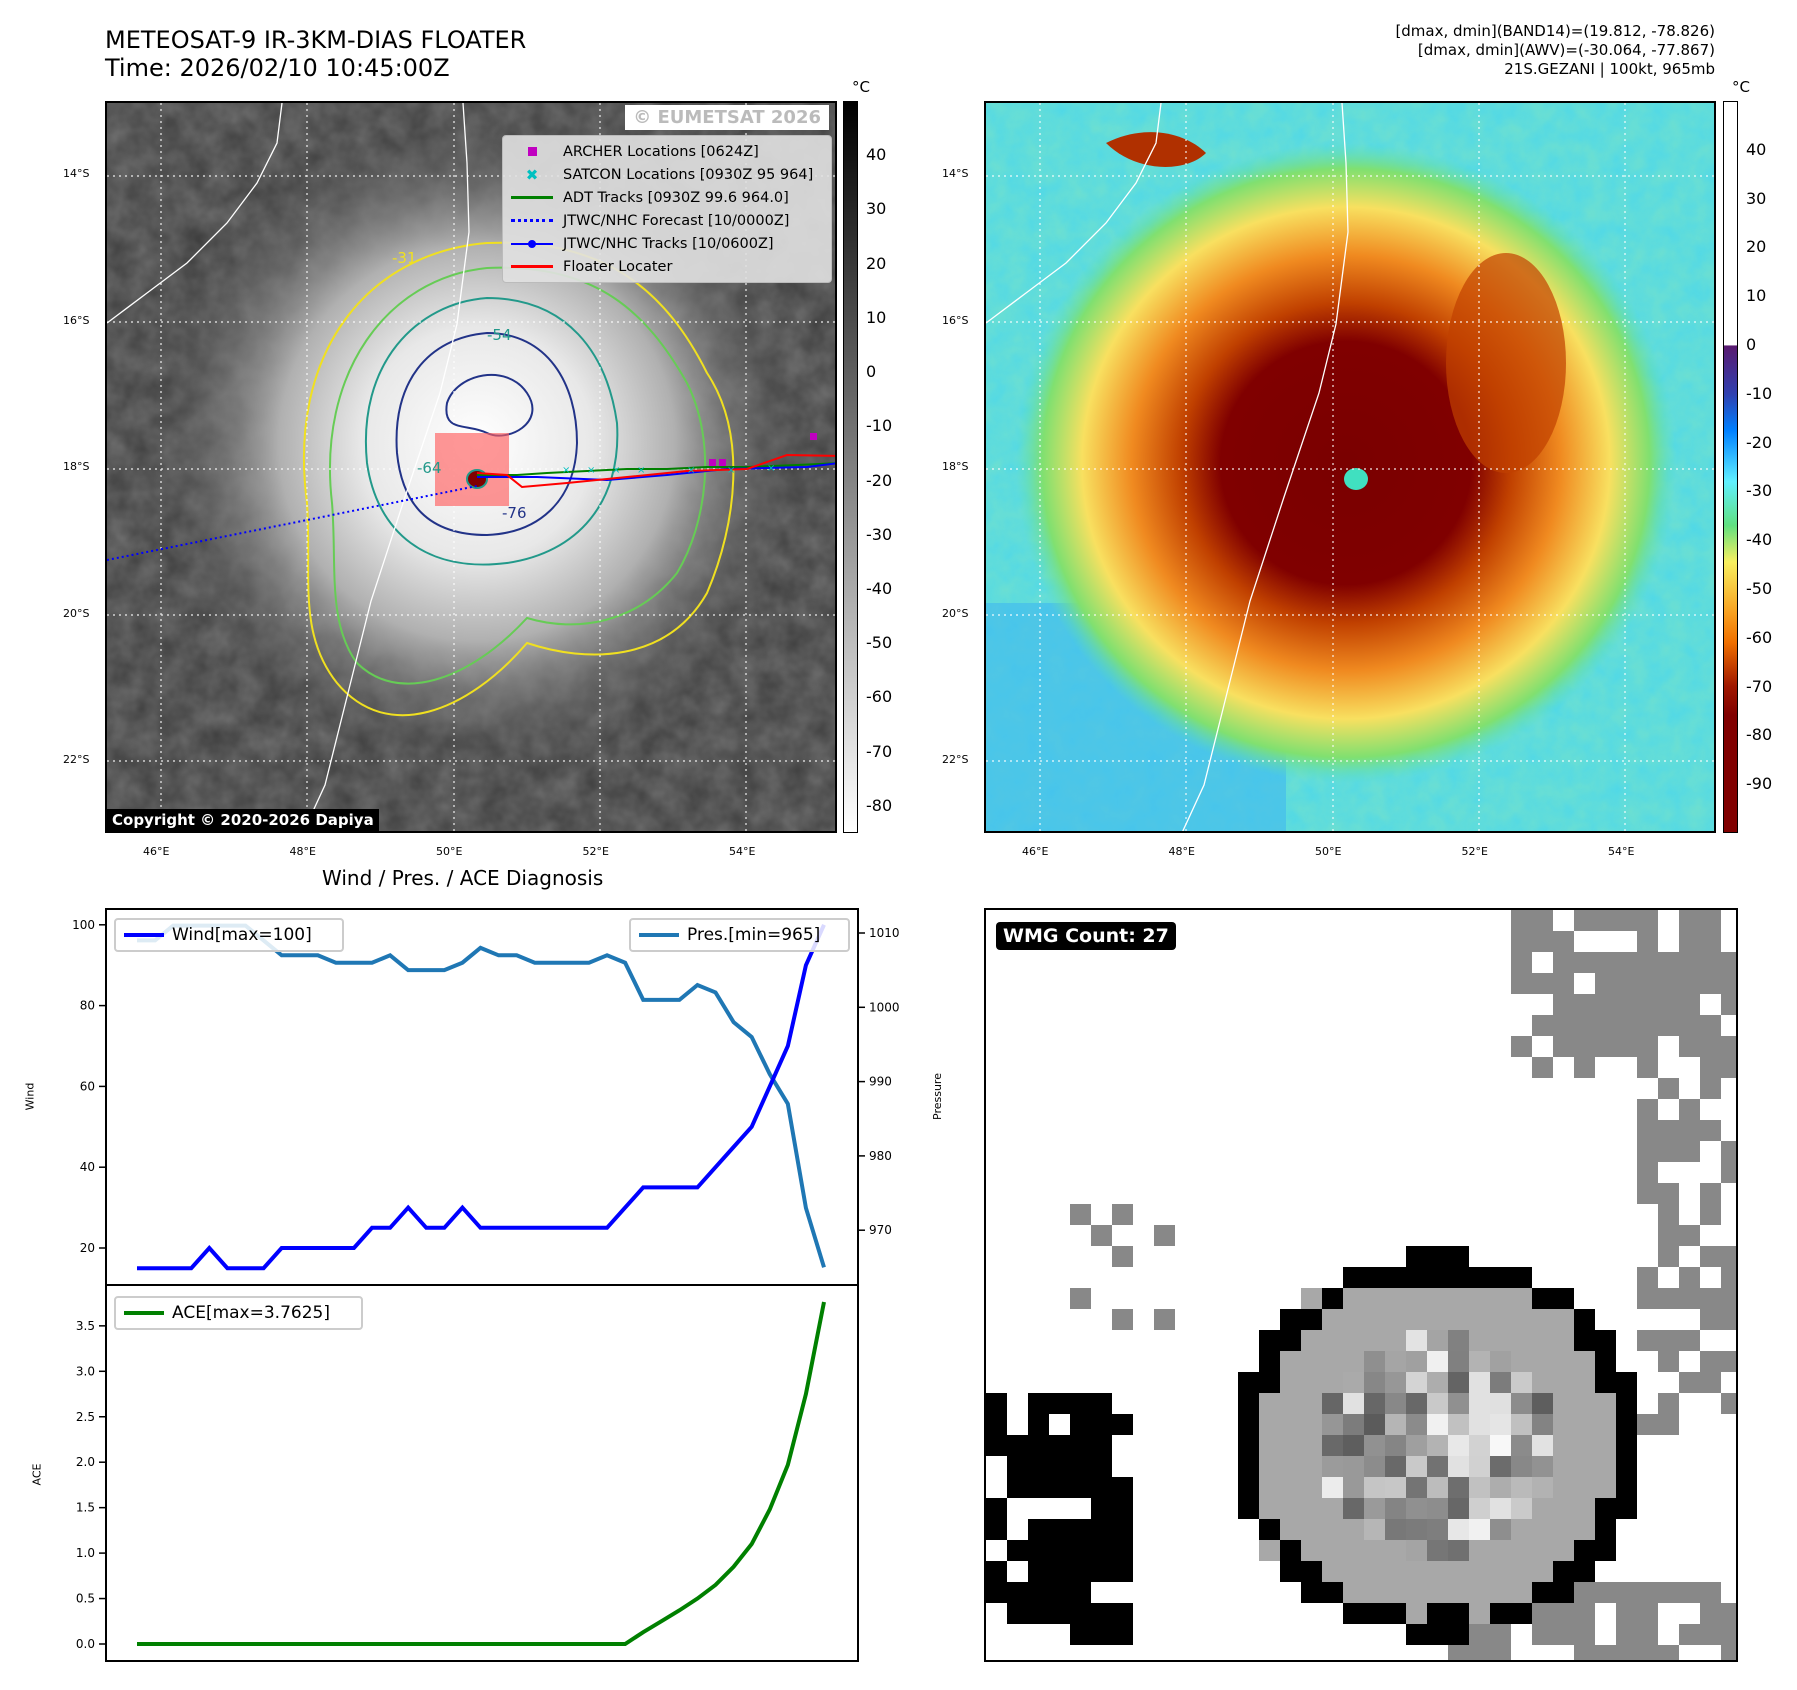 The image size is (1797, 1690). What do you see at coordinates (514, 513) in the screenshot?
I see `contour-label: -76` at bounding box center [514, 513].